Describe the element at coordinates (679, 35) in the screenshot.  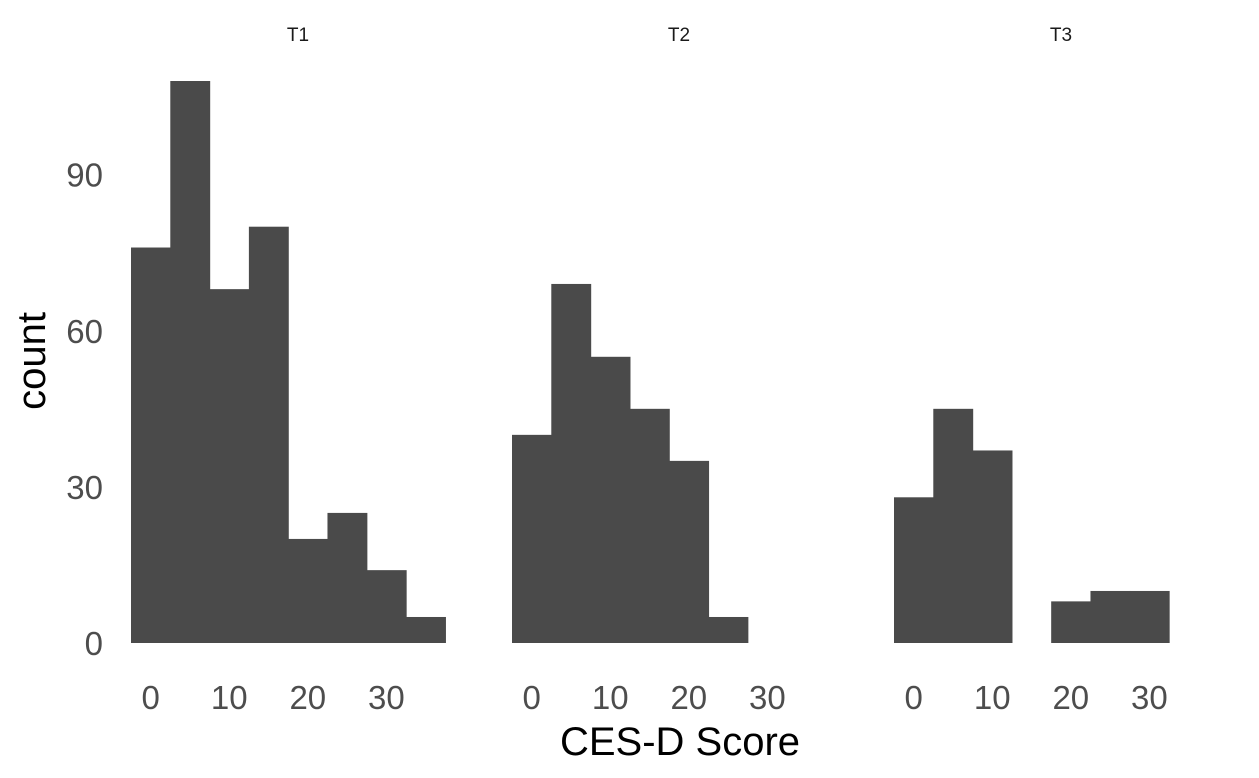
I see `facet-strip-label: T2` at that location.